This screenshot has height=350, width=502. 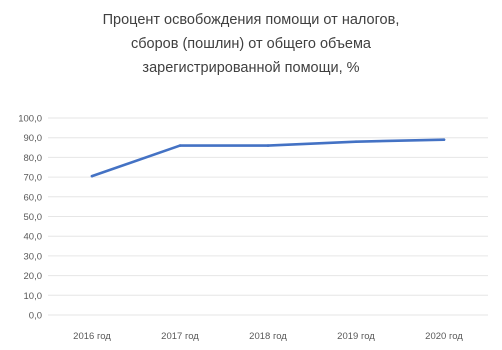 What do you see at coordinates (33, 197) in the screenshot?
I see `y-tick-label: 60,0` at bounding box center [33, 197].